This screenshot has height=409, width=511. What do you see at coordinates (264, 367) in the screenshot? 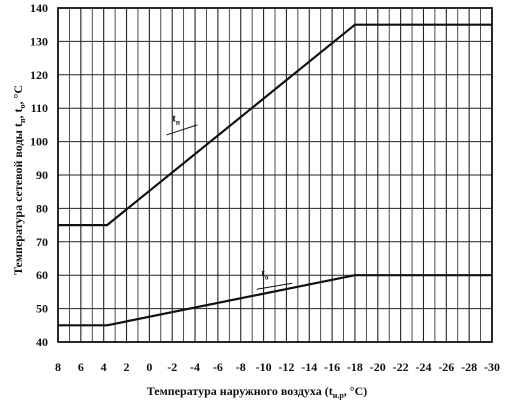
I see `x-tick-label: -10` at bounding box center [264, 367].